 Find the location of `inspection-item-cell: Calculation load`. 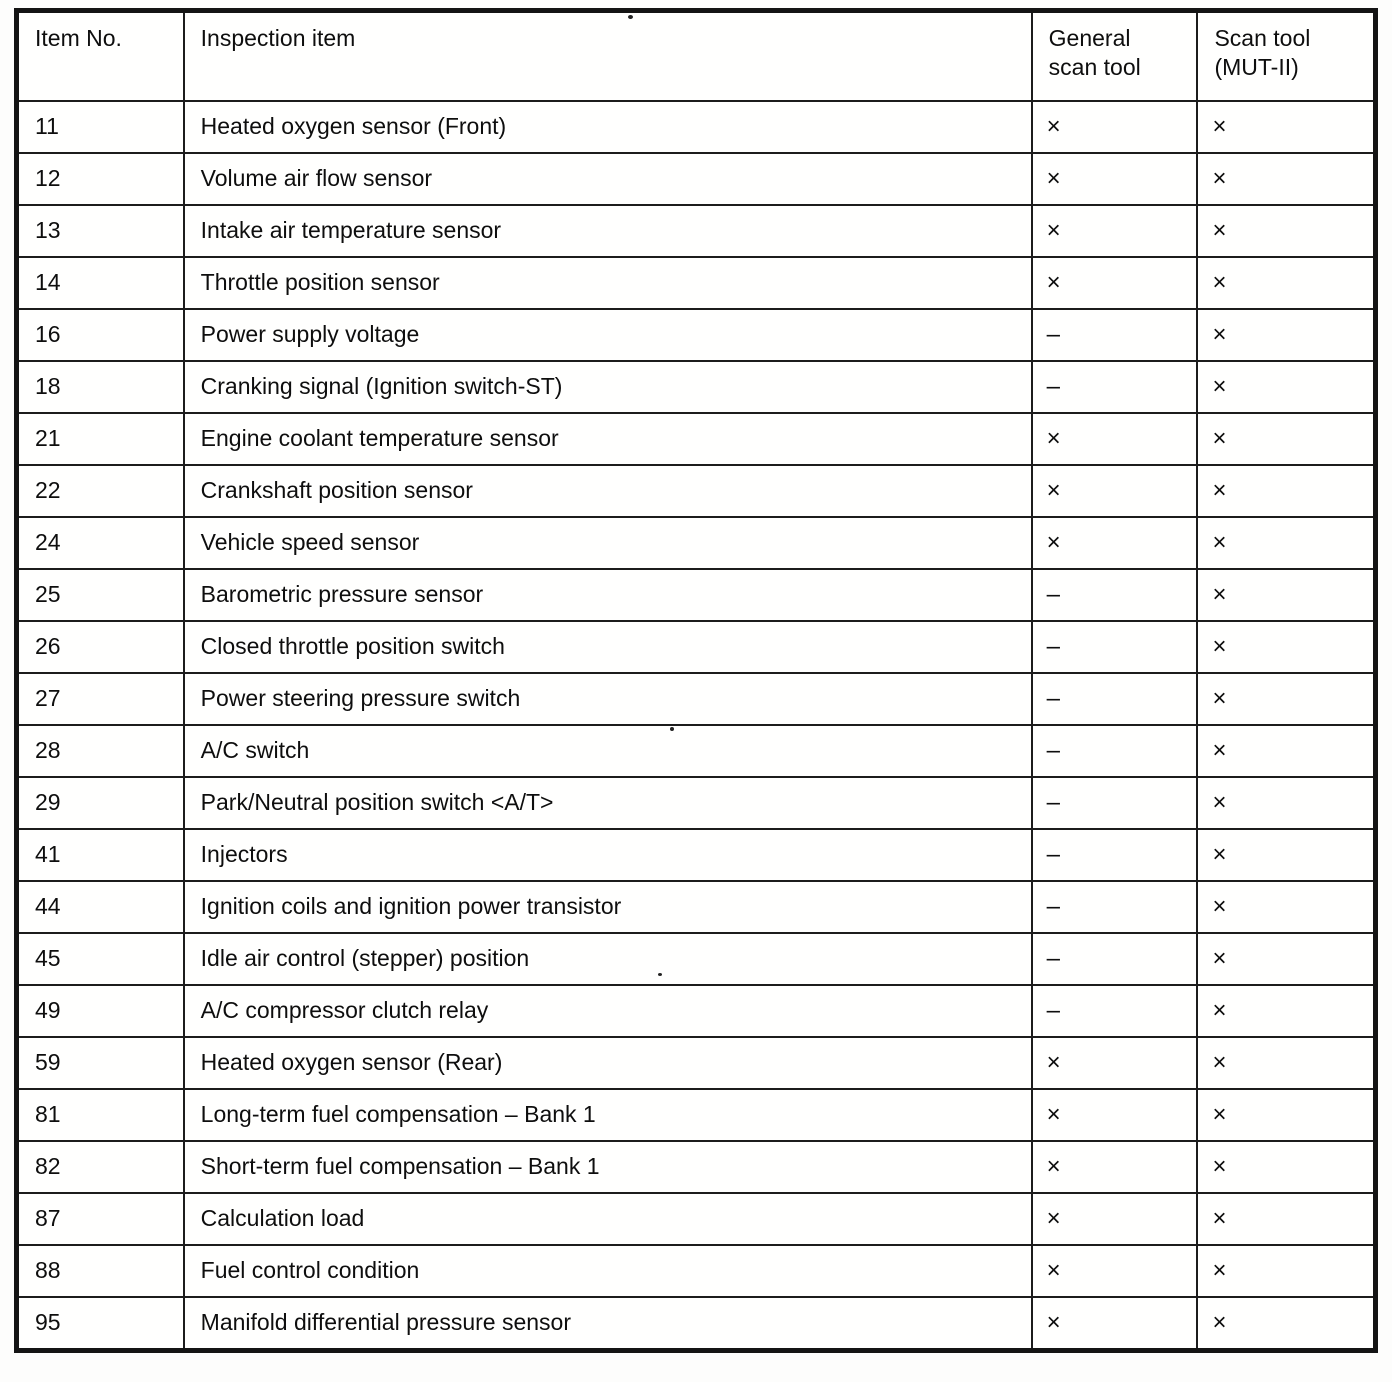

inspection-item-cell: Calculation load is located at coordinates (607, 1219).